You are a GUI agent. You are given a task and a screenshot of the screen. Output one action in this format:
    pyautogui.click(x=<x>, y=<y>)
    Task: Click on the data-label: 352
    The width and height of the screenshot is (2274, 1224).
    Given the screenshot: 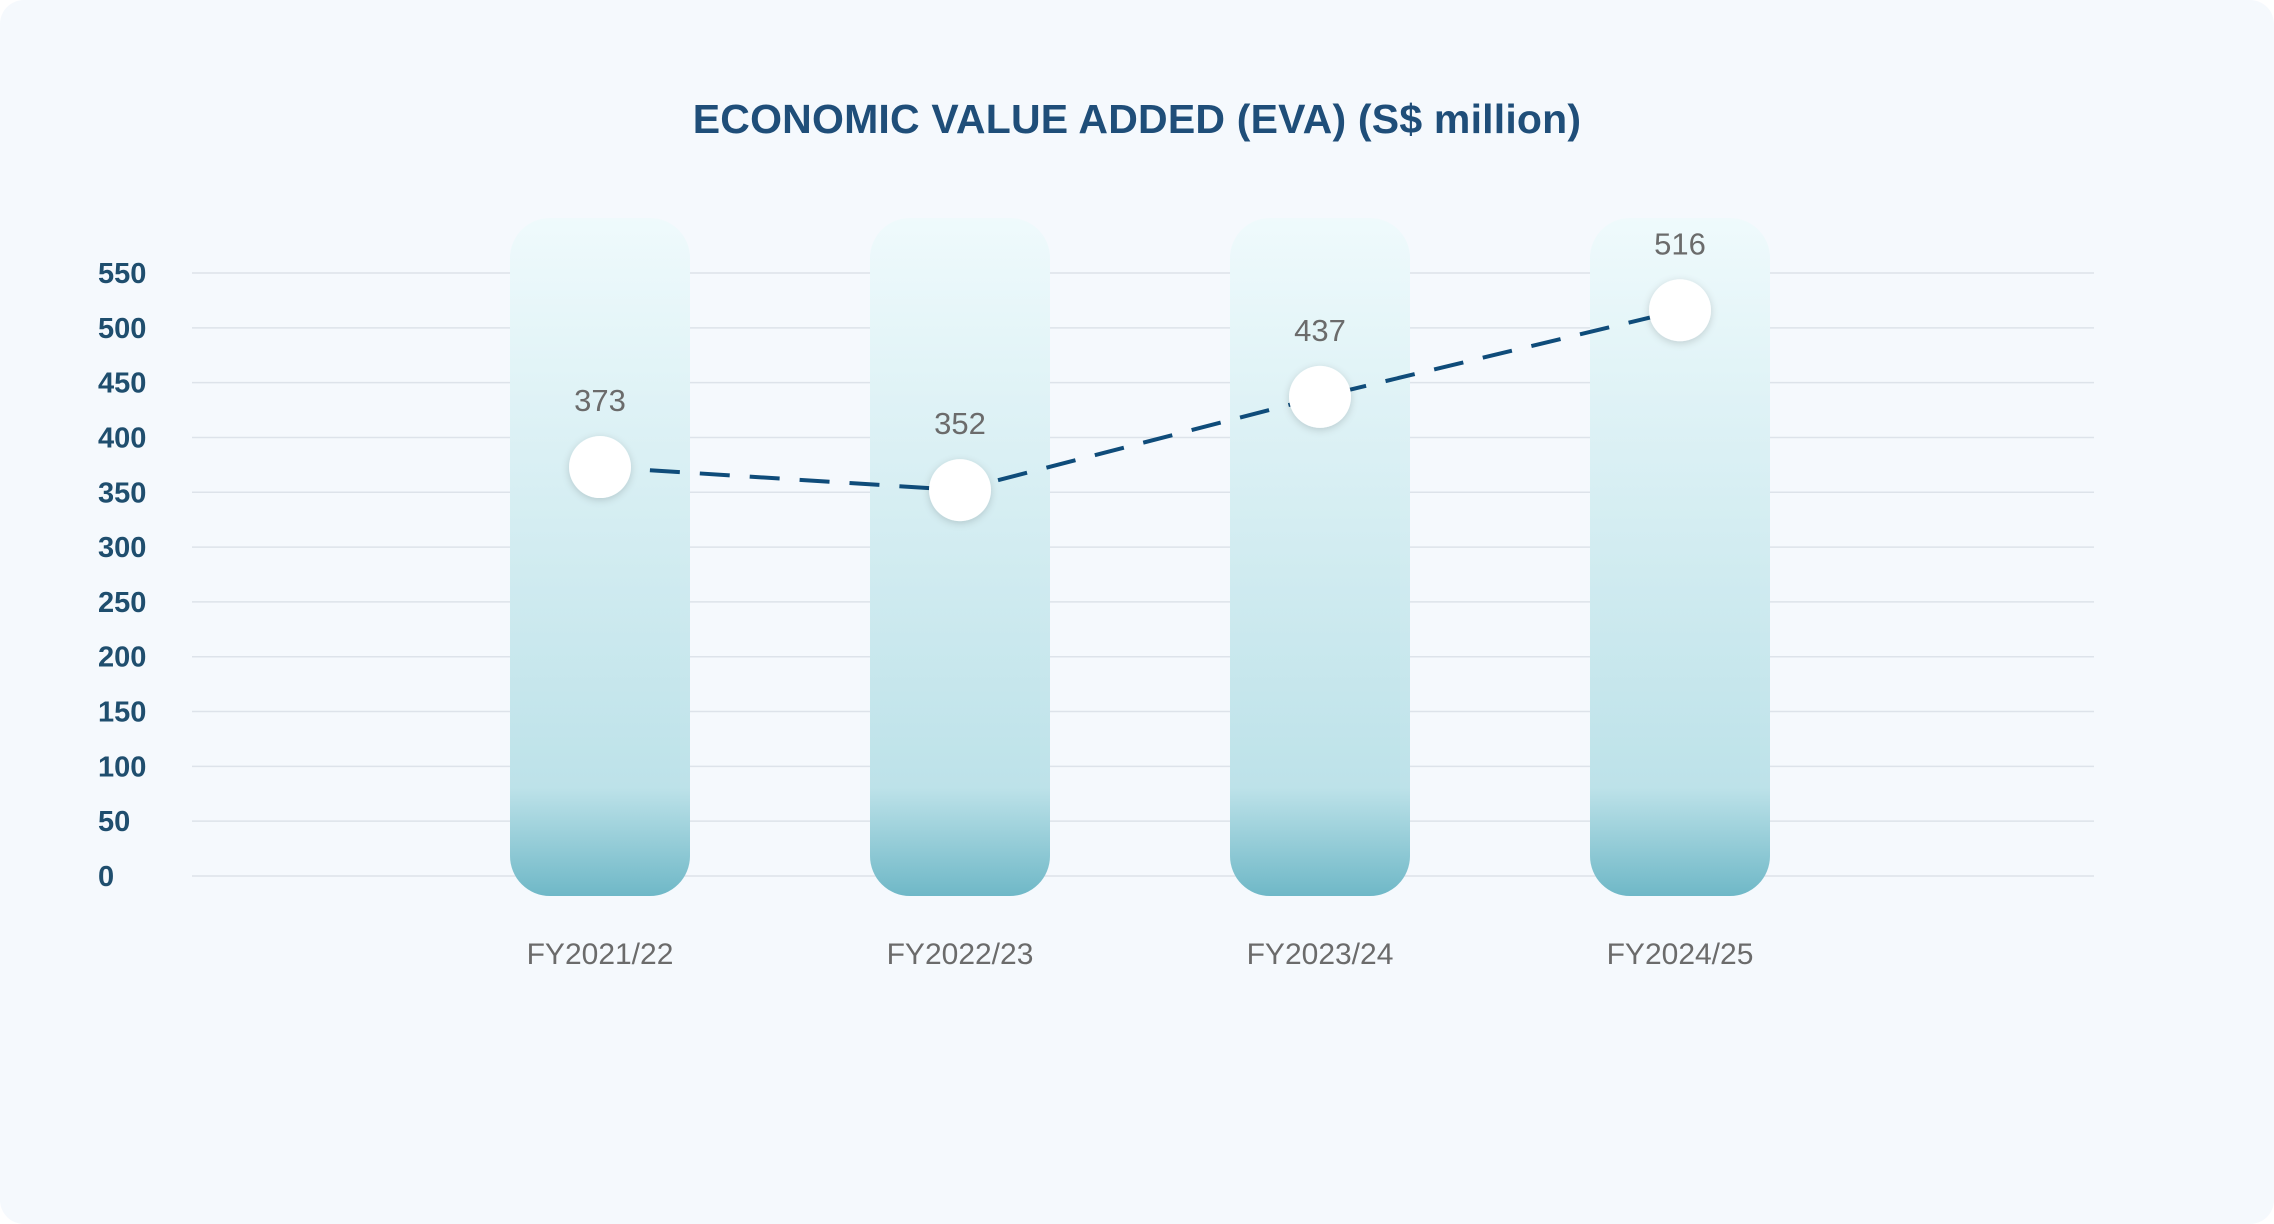 What is the action you would take?
    pyautogui.click(x=960, y=423)
    